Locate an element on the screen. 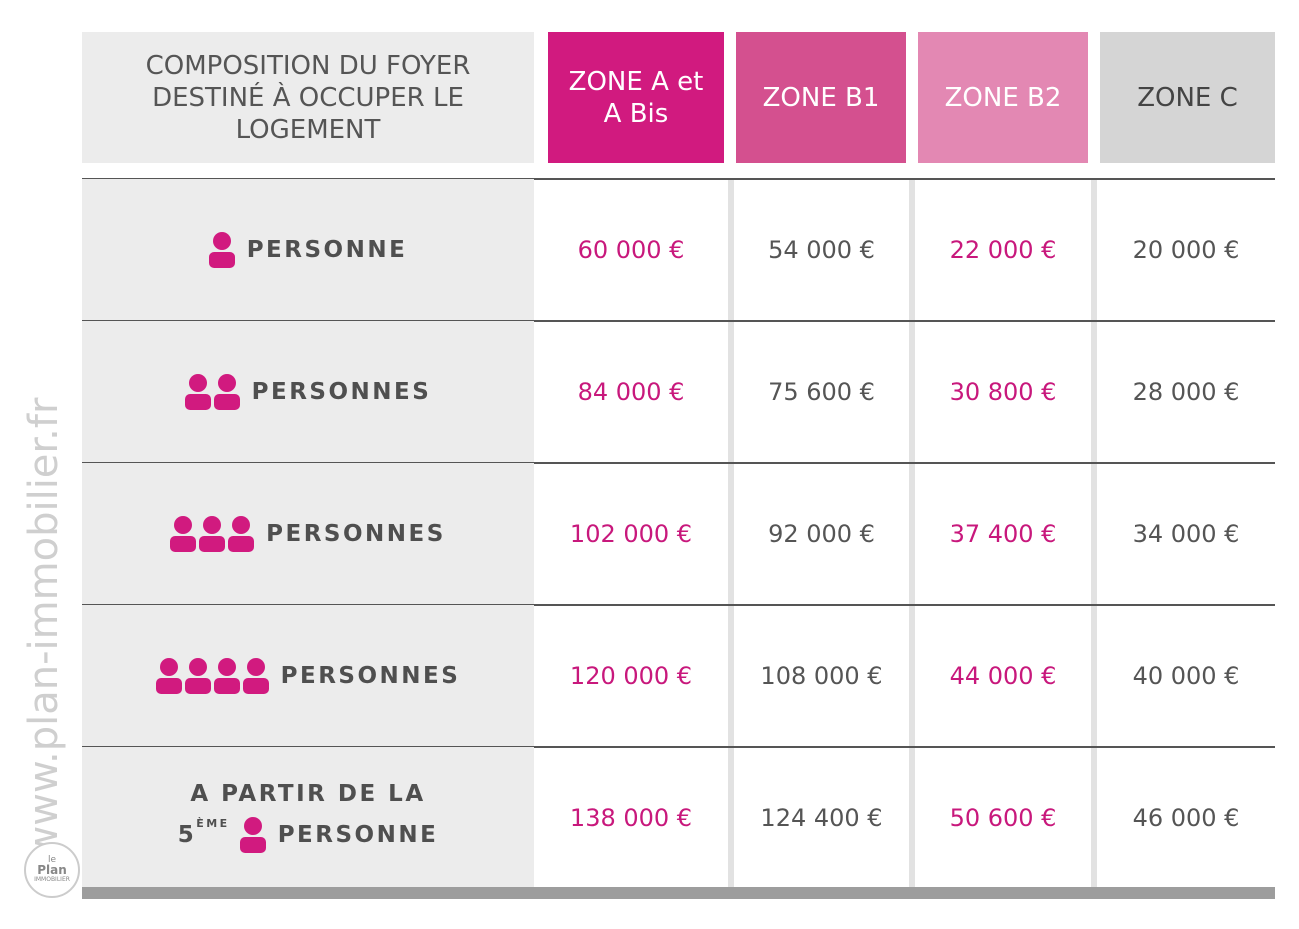 This screenshot has width=1299, height=929. value-cell: 44 000 € is located at coordinates (1003, 676).